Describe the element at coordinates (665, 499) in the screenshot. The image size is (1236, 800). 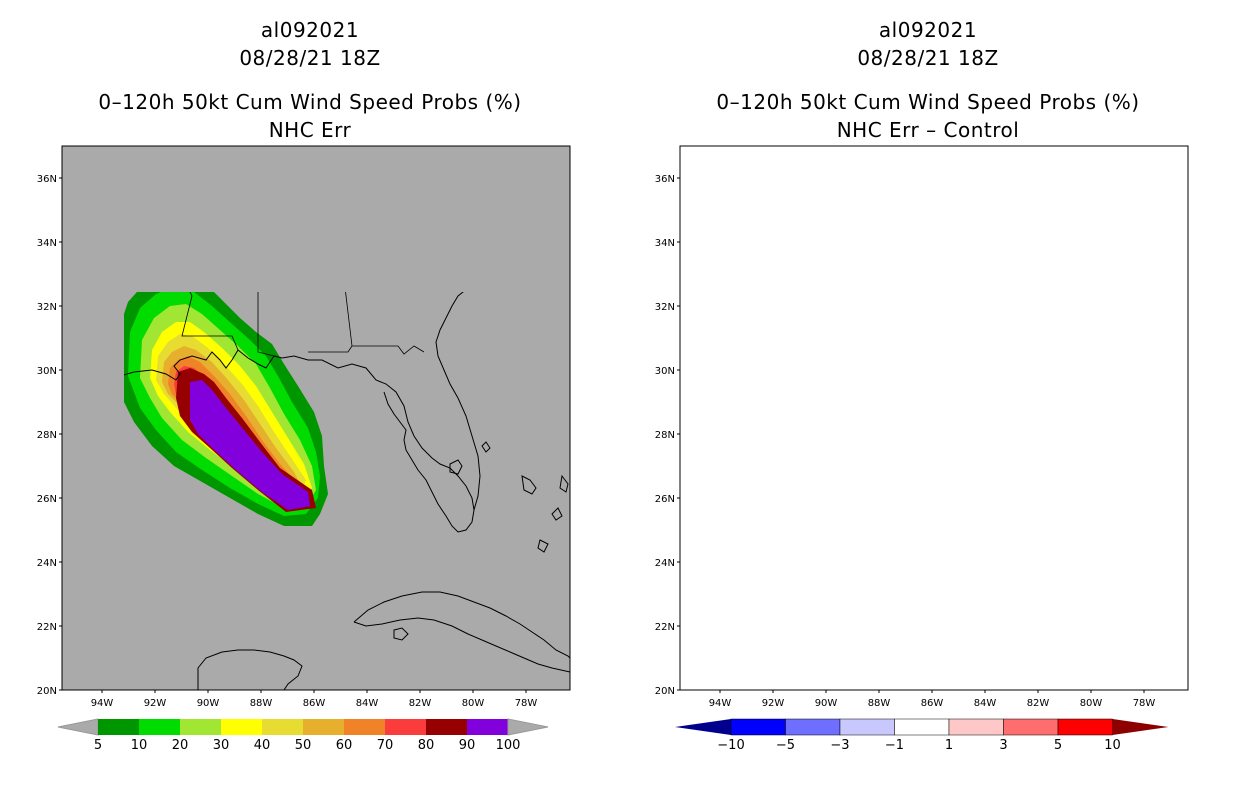
I see `right-lat-label: 26N` at that location.